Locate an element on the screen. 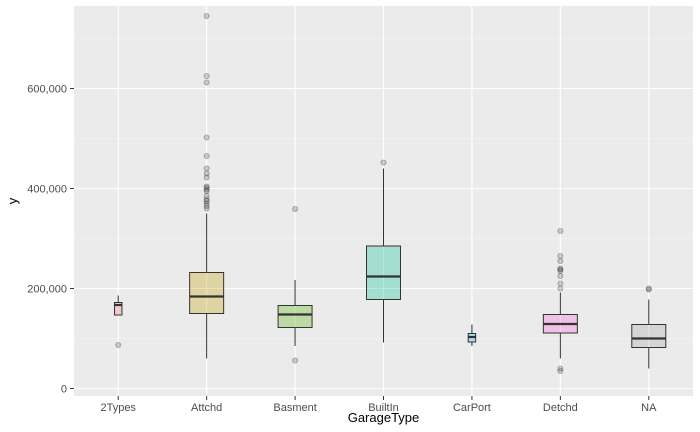  box-na is located at coordinates (649, 327).